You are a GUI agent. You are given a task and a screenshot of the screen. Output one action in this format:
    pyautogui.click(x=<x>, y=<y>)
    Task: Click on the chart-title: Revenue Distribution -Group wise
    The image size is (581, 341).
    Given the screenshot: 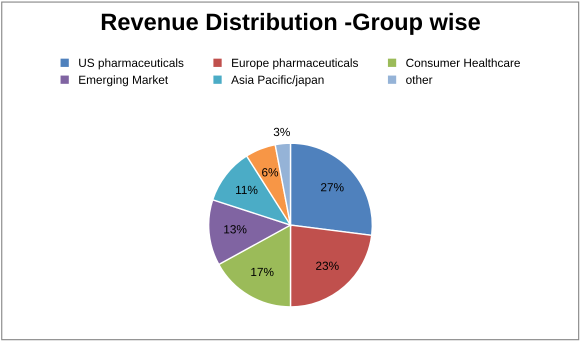 What is the action you would take?
    pyautogui.click(x=291, y=23)
    